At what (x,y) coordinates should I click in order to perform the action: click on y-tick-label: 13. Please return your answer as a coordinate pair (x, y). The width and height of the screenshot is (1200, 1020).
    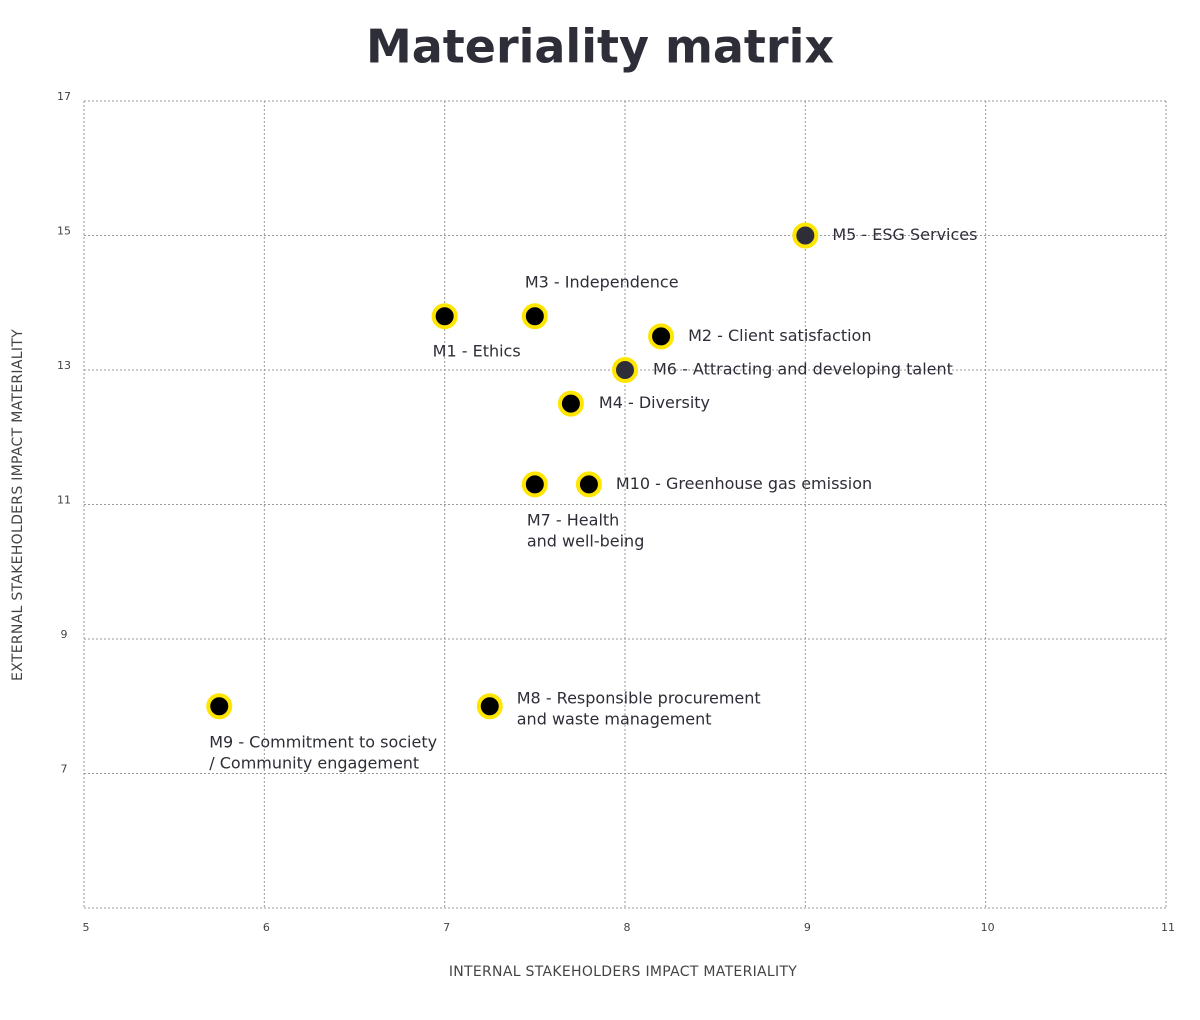
    Looking at the image, I should click on (64, 365).